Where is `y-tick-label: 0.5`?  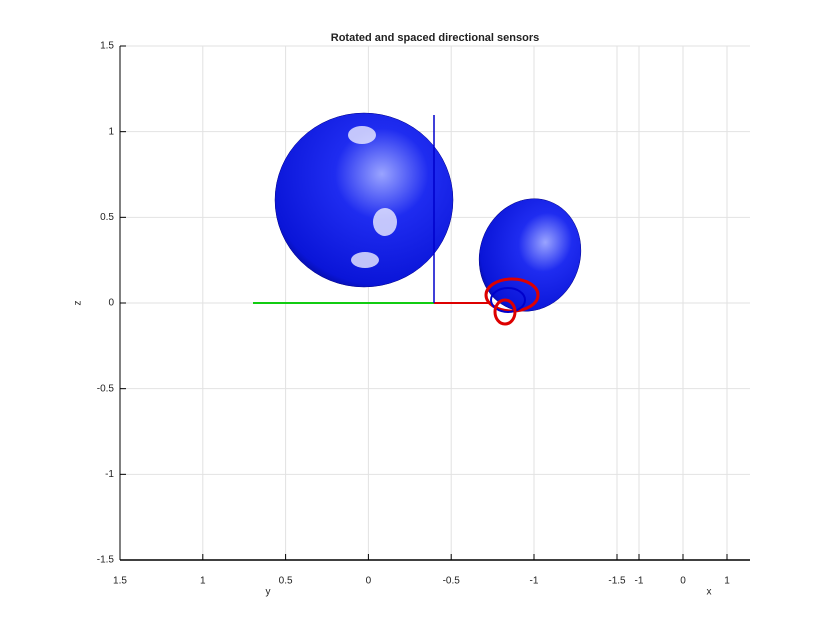
y-tick-label: 0.5 is located at coordinates (286, 581).